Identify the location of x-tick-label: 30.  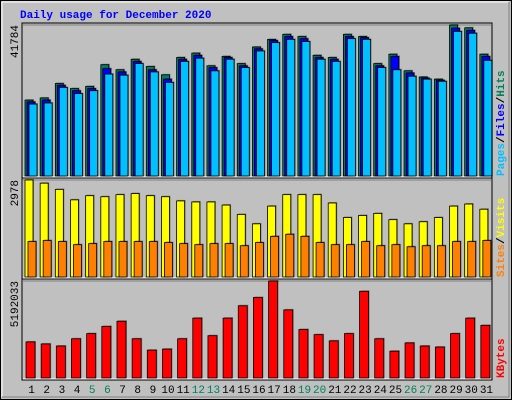
(471, 391).